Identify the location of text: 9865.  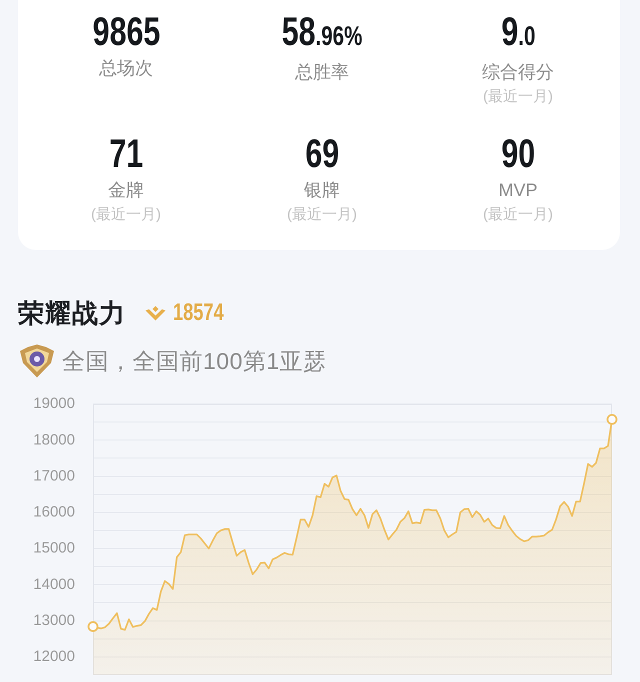
(126, 32).